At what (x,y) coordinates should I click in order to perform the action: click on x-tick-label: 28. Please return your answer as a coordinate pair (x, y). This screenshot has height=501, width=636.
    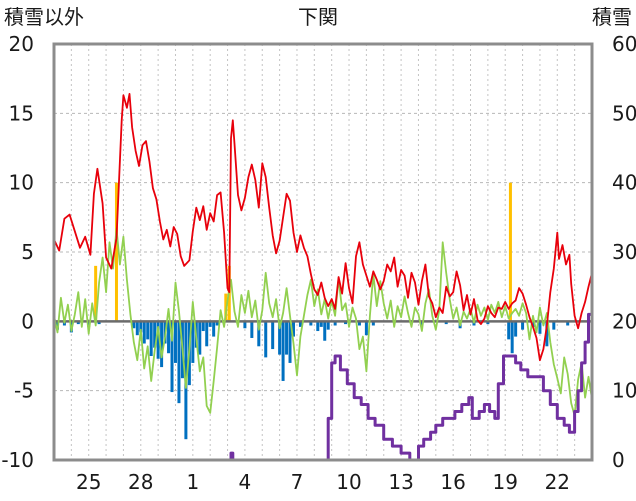
    Looking at the image, I should click on (140, 482).